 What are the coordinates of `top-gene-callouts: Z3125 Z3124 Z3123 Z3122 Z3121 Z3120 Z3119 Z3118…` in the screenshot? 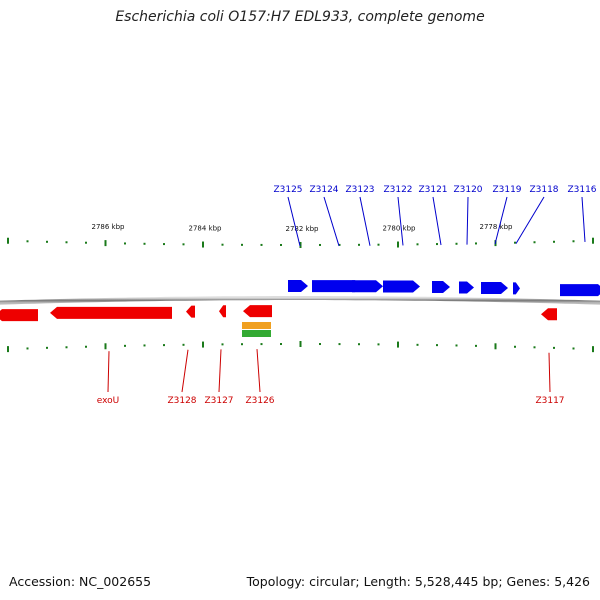 It's located at (435, 216).